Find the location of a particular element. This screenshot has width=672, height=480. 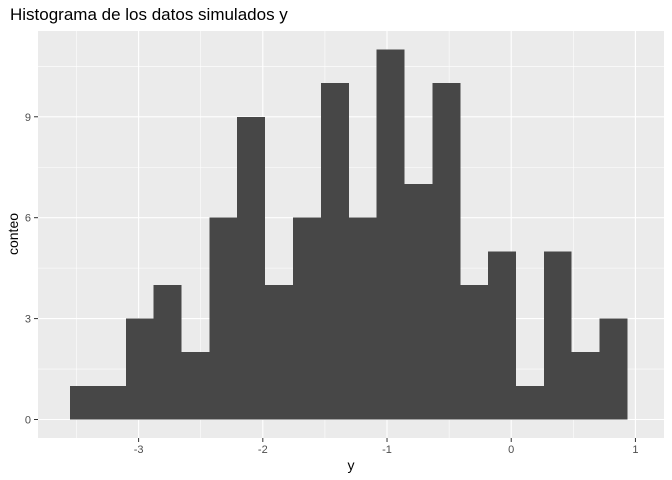

chart-title: Histograma de los datos simulados y is located at coordinates (149, 14).